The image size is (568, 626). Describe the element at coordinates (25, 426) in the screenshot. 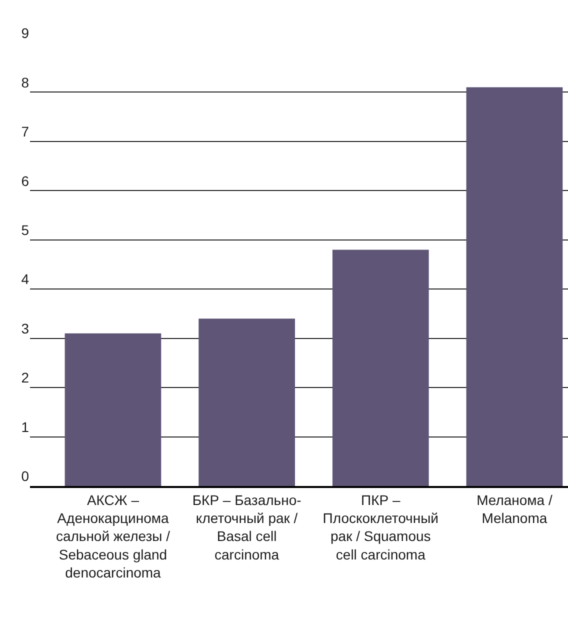

I see `y-tick-label: 1` at that location.